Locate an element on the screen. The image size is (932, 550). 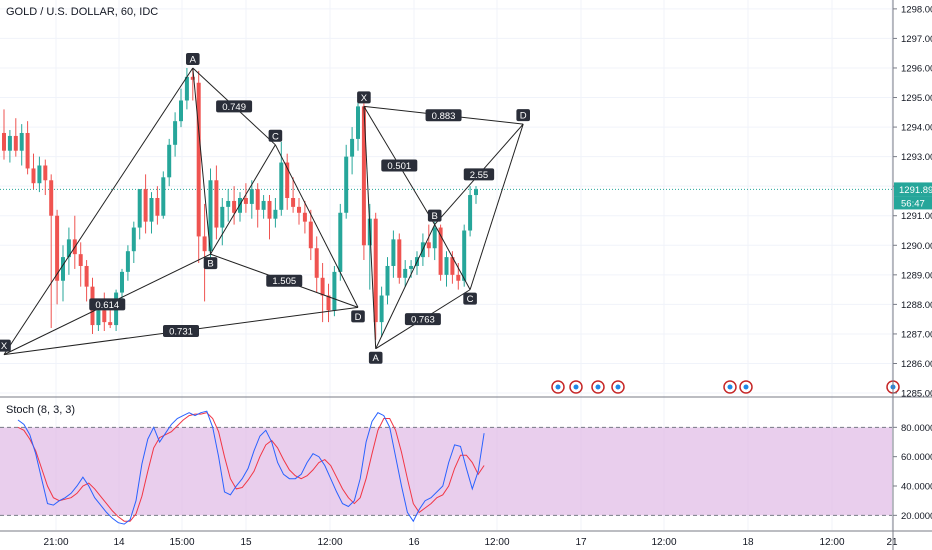
pattern-point-c-text: C is located at coordinates (275, 136).